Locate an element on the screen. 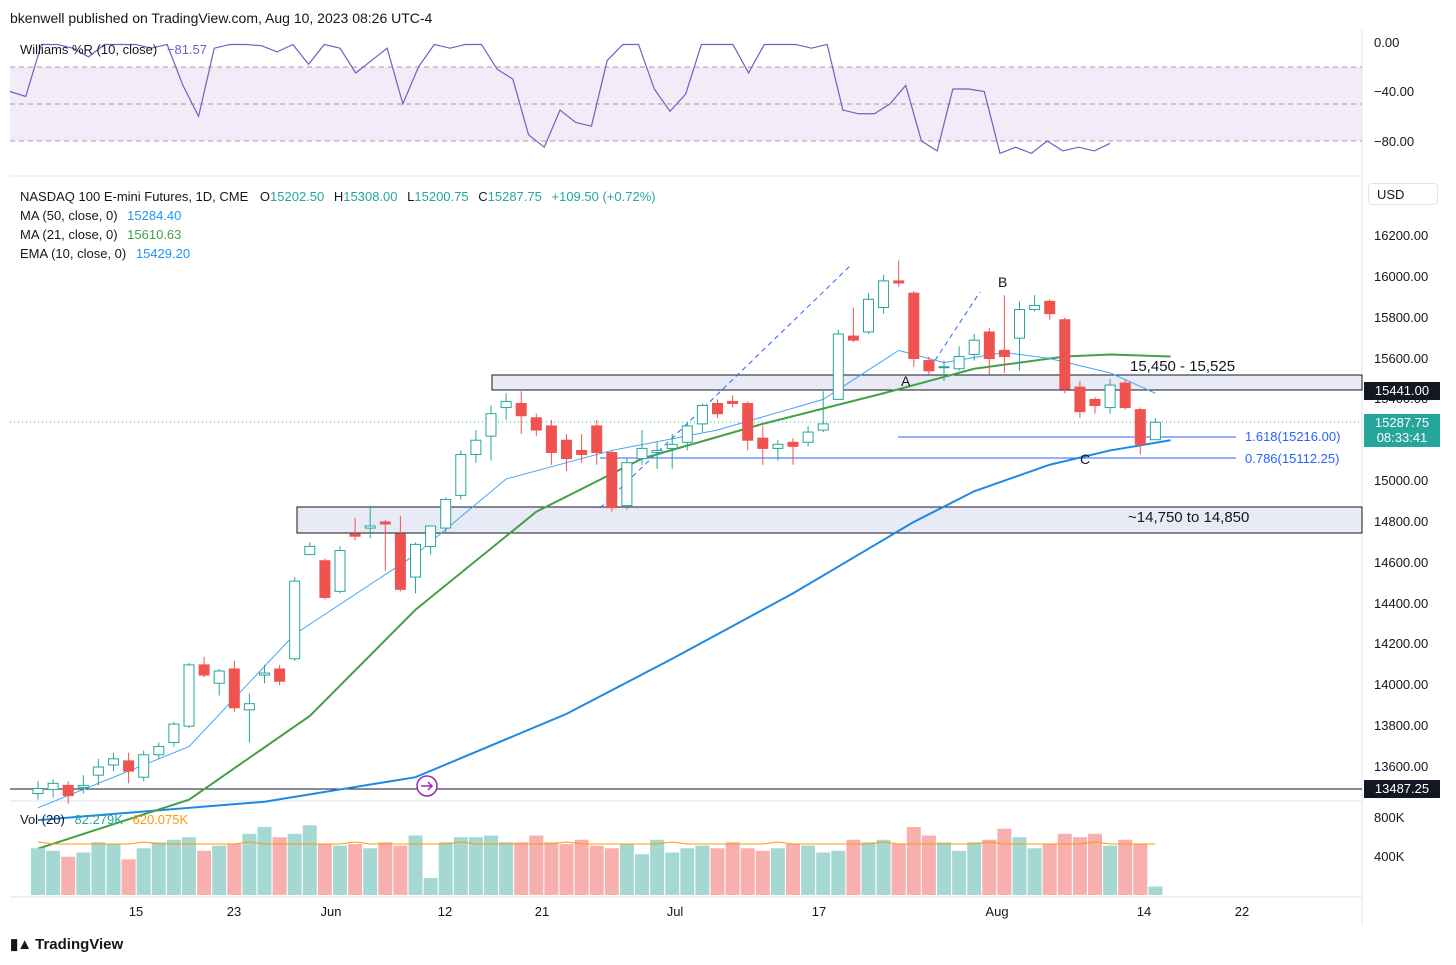 This screenshot has width=1456, height=965. time-tick: 21 is located at coordinates (542, 911).